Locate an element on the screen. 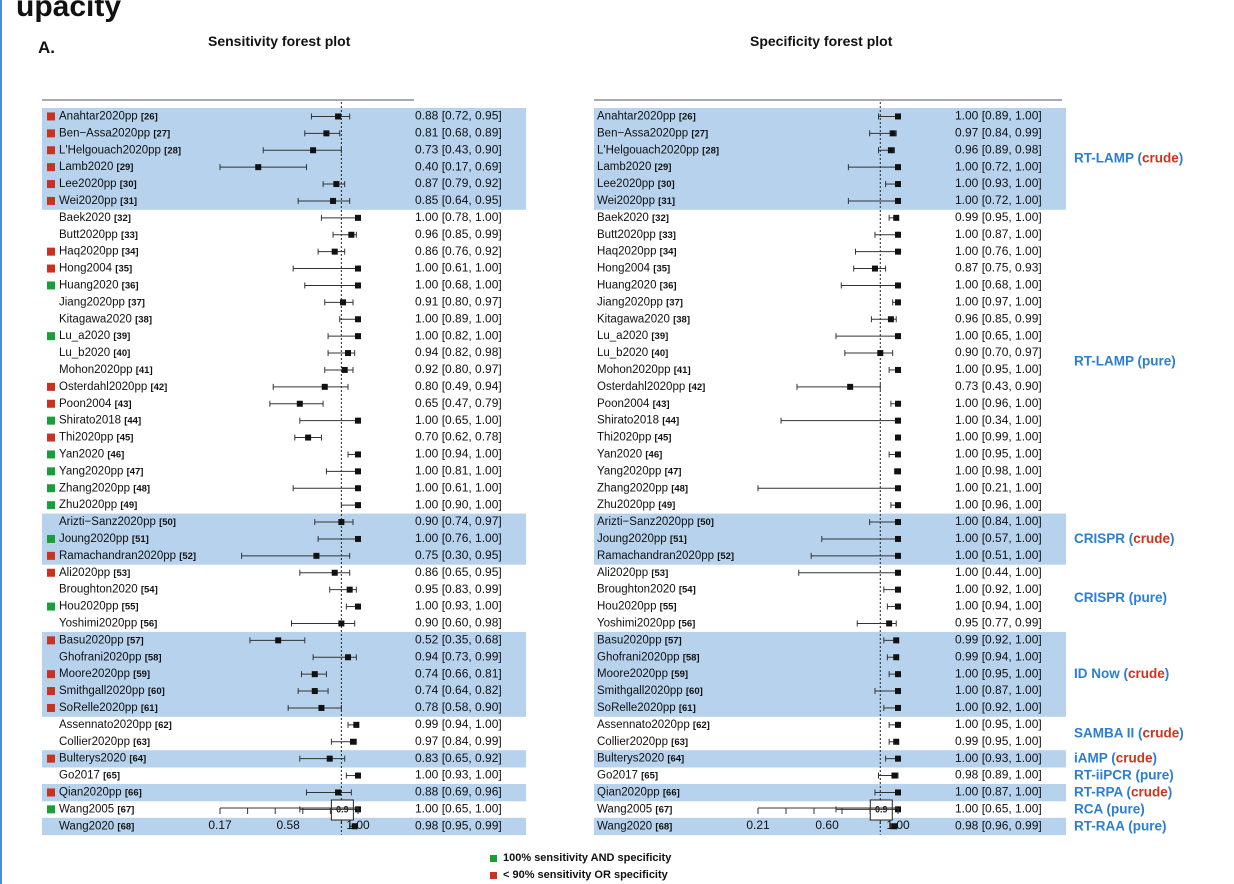  study-name: Arizti−Sanz2020pp is located at coordinates (647, 522).